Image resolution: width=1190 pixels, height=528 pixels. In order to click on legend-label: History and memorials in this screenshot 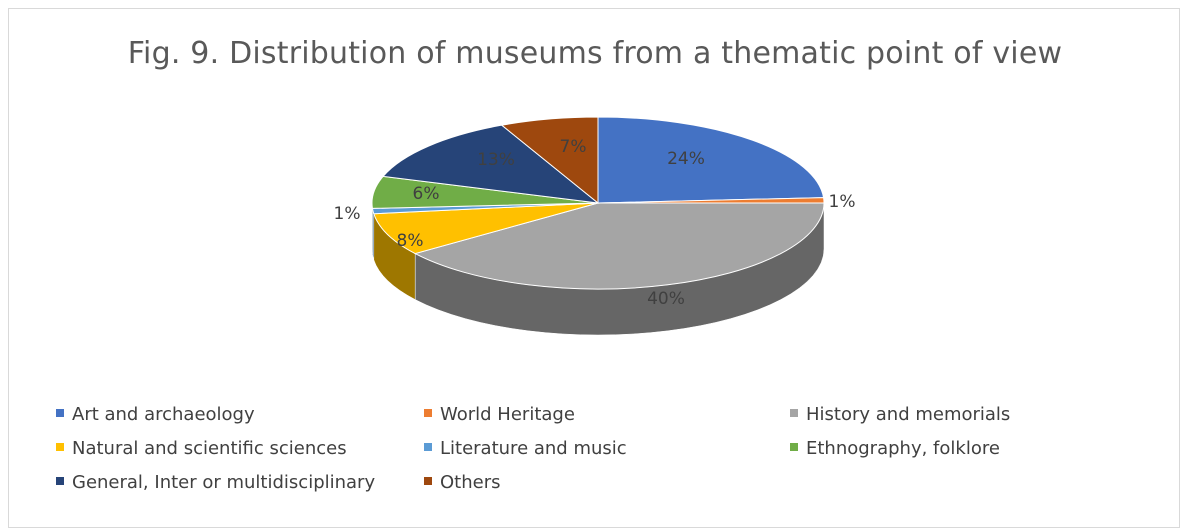, I will do `click(908, 414)`.